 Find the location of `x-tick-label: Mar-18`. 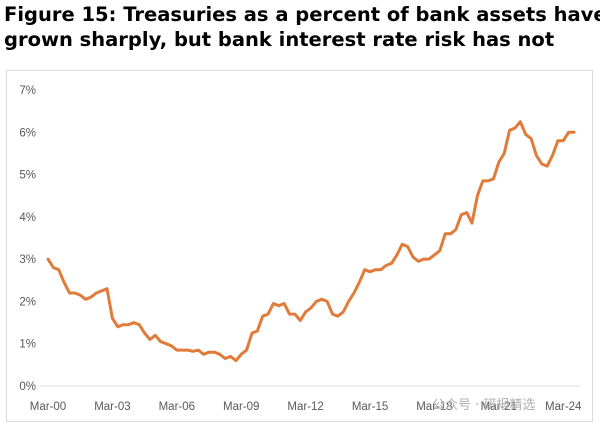

x-tick-label: Mar-18 is located at coordinates (434, 407).